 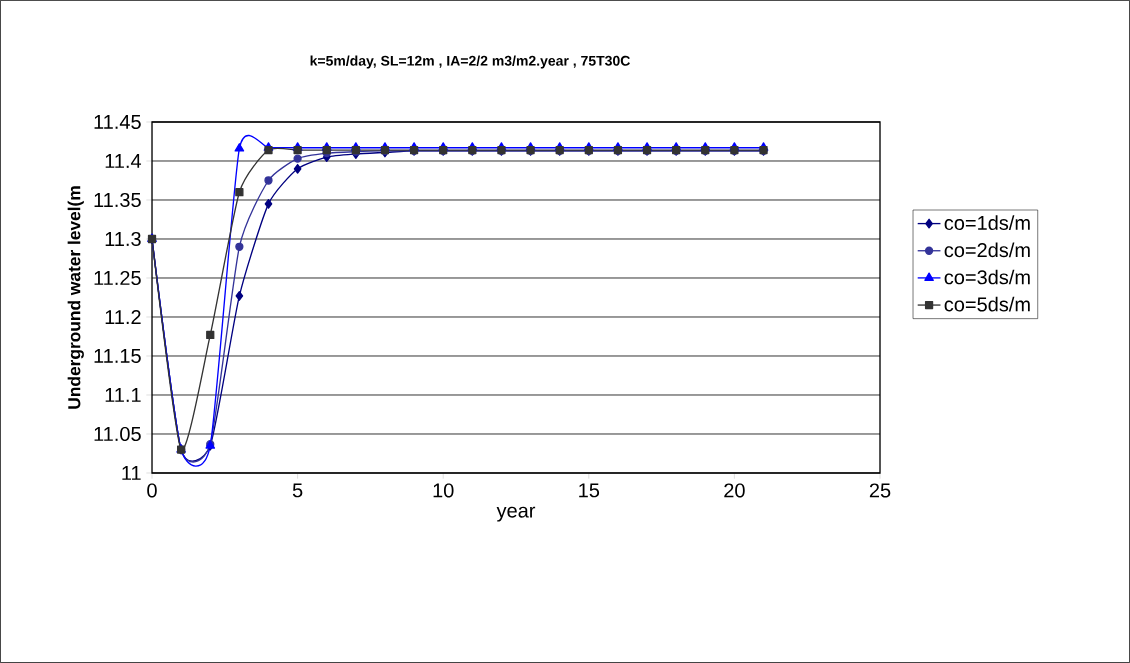 What do you see at coordinates (117, 434) in the screenshot?
I see `y-tick-label: 11.05` at bounding box center [117, 434].